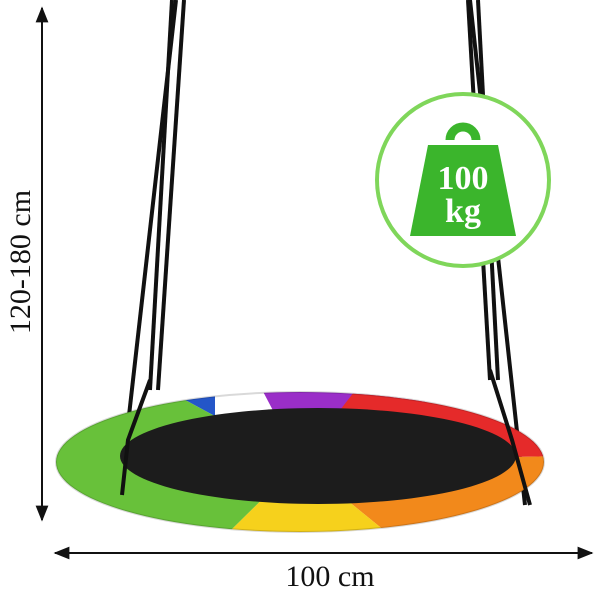 The image size is (601, 600). What do you see at coordinates (463, 211) in the screenshot?
I see `weight-unit: kg` at bounding box center [463, 211].